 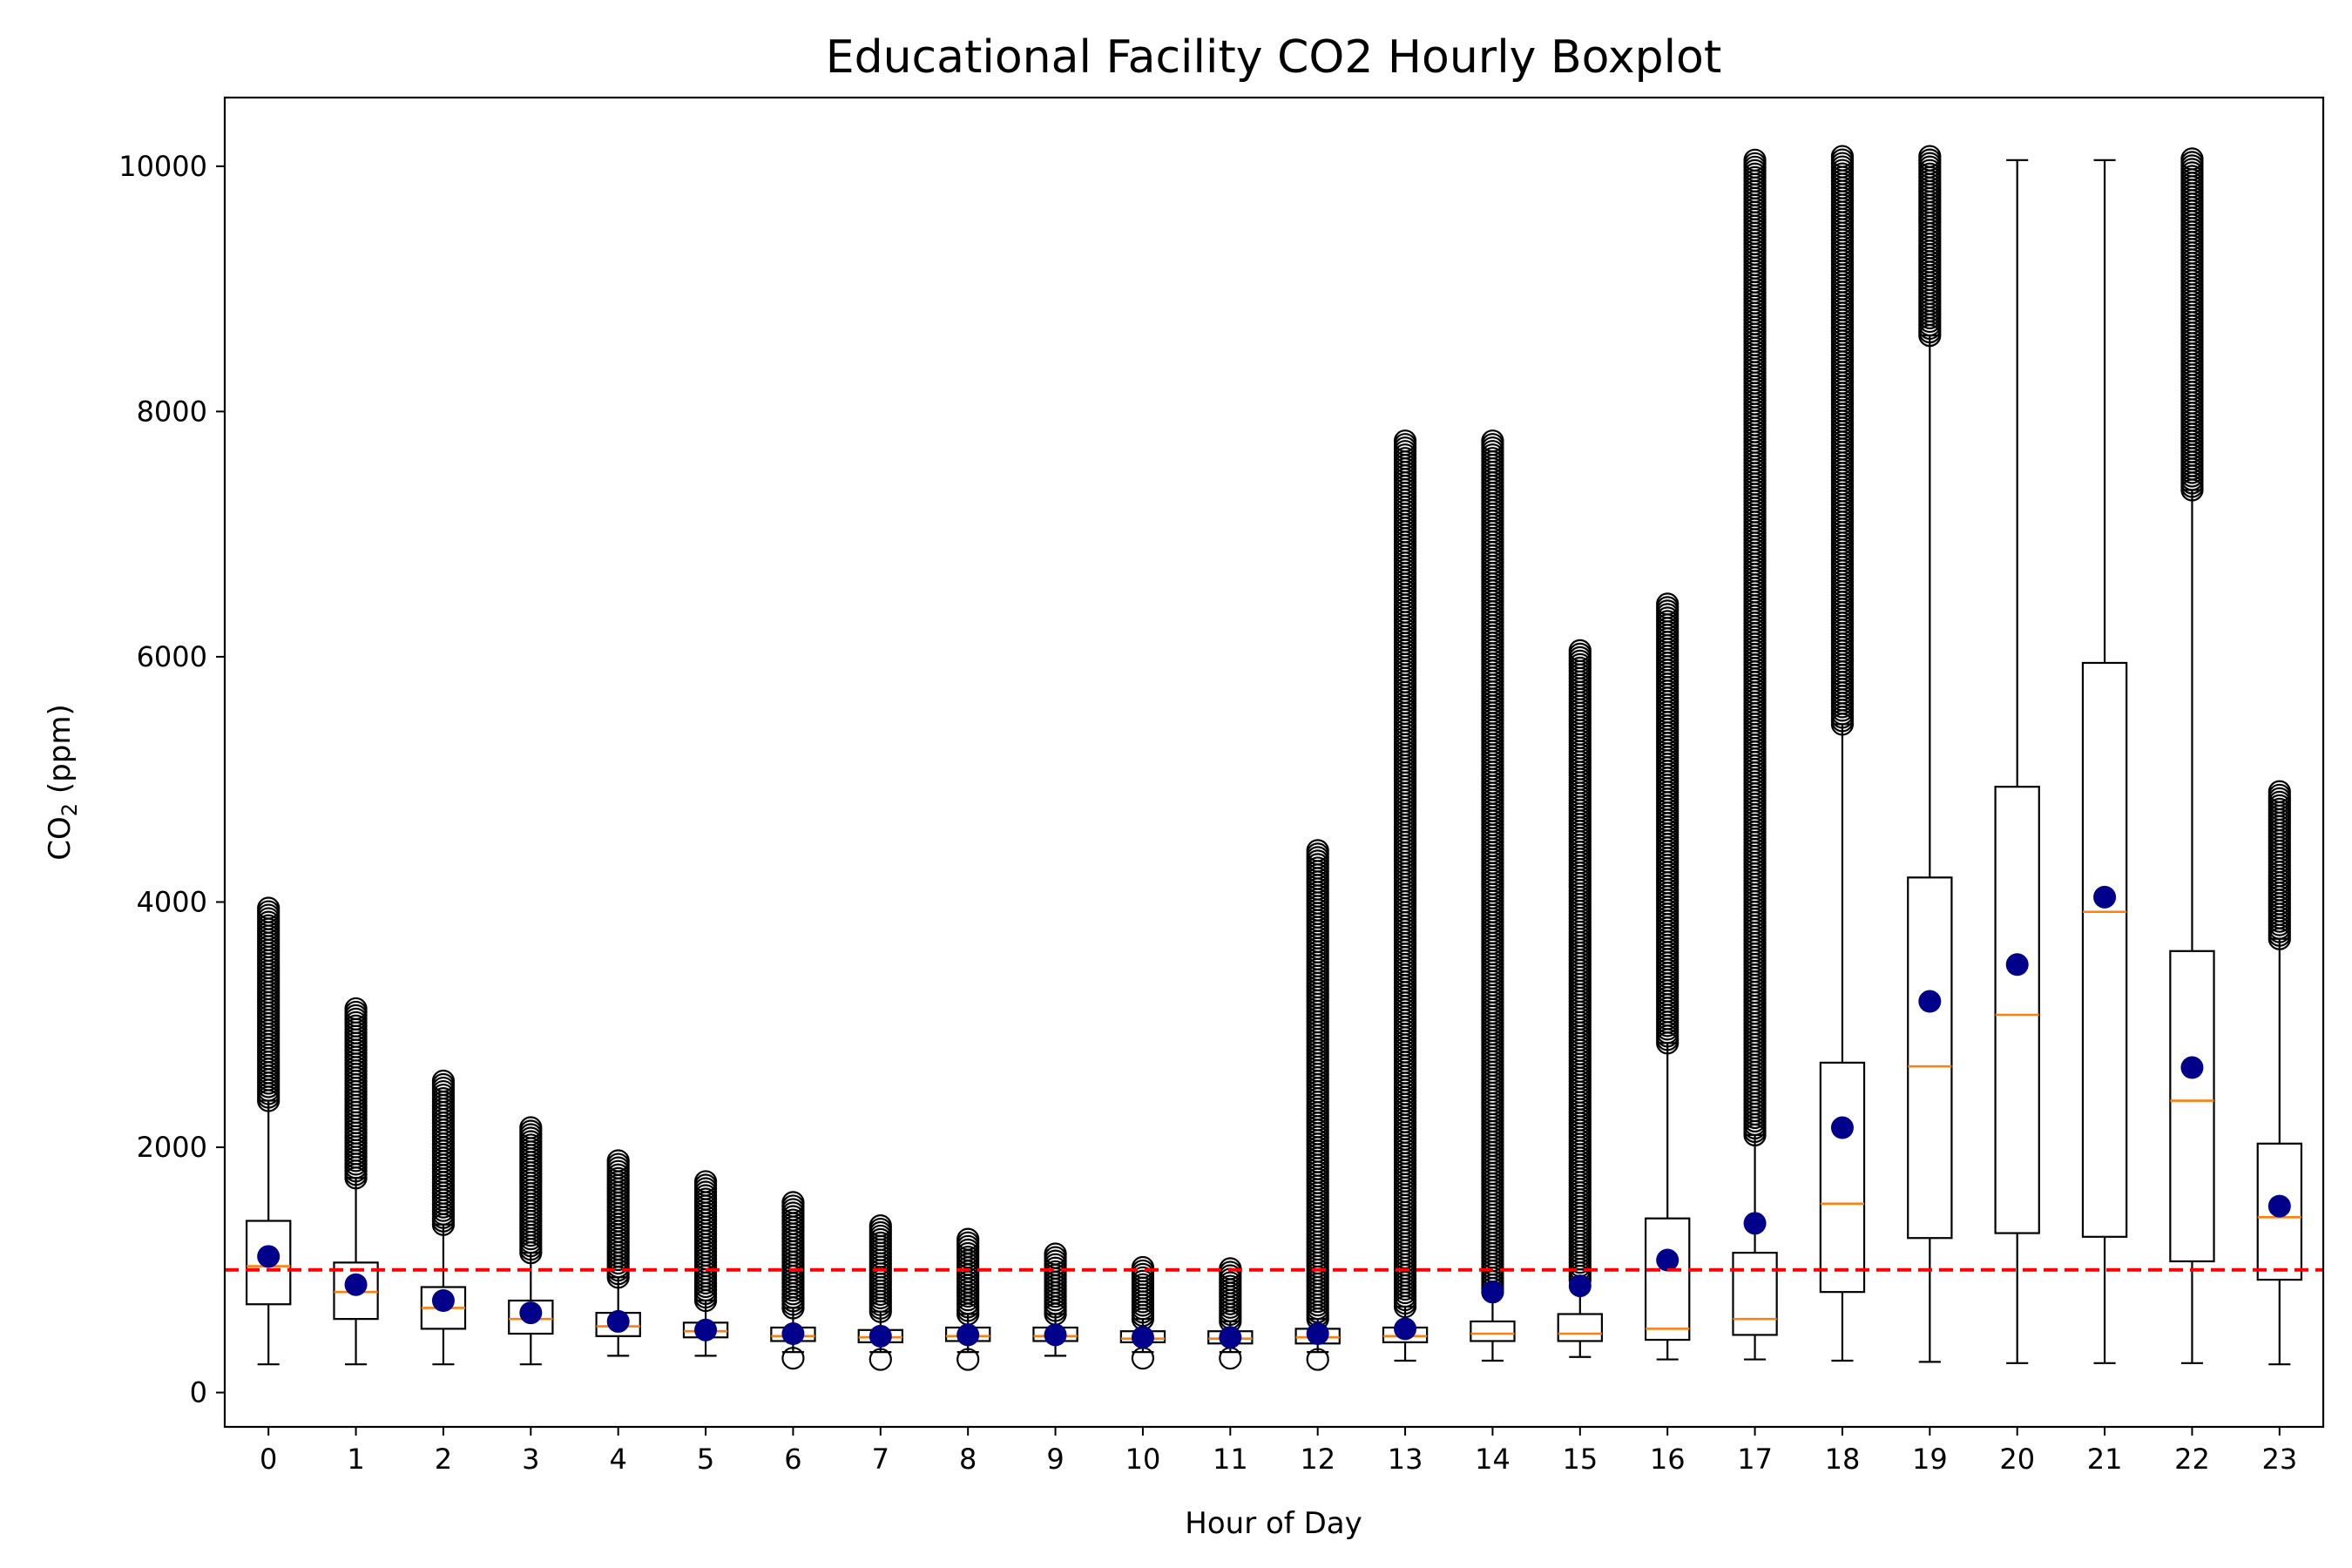 What do you see at coordinates (2192, 1459) in the screenshot?
I see `x-tick-label: 22` at bounding box center [2192, 1459].